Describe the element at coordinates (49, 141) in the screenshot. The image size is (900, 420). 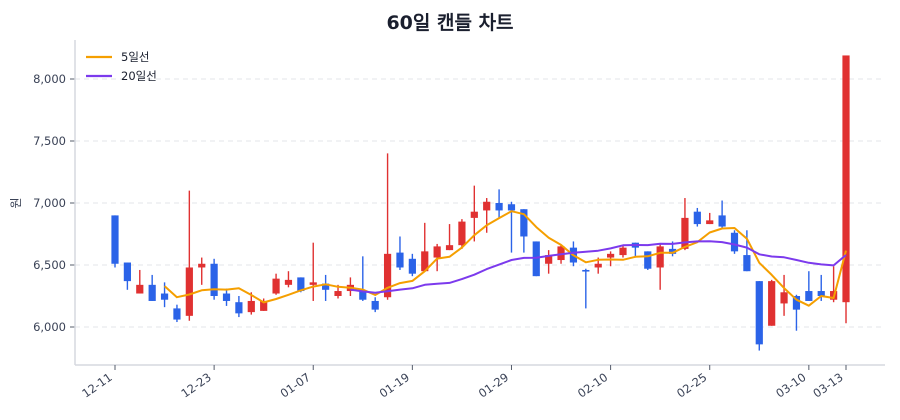
I see `y-tick-label: 7,500` at that location.